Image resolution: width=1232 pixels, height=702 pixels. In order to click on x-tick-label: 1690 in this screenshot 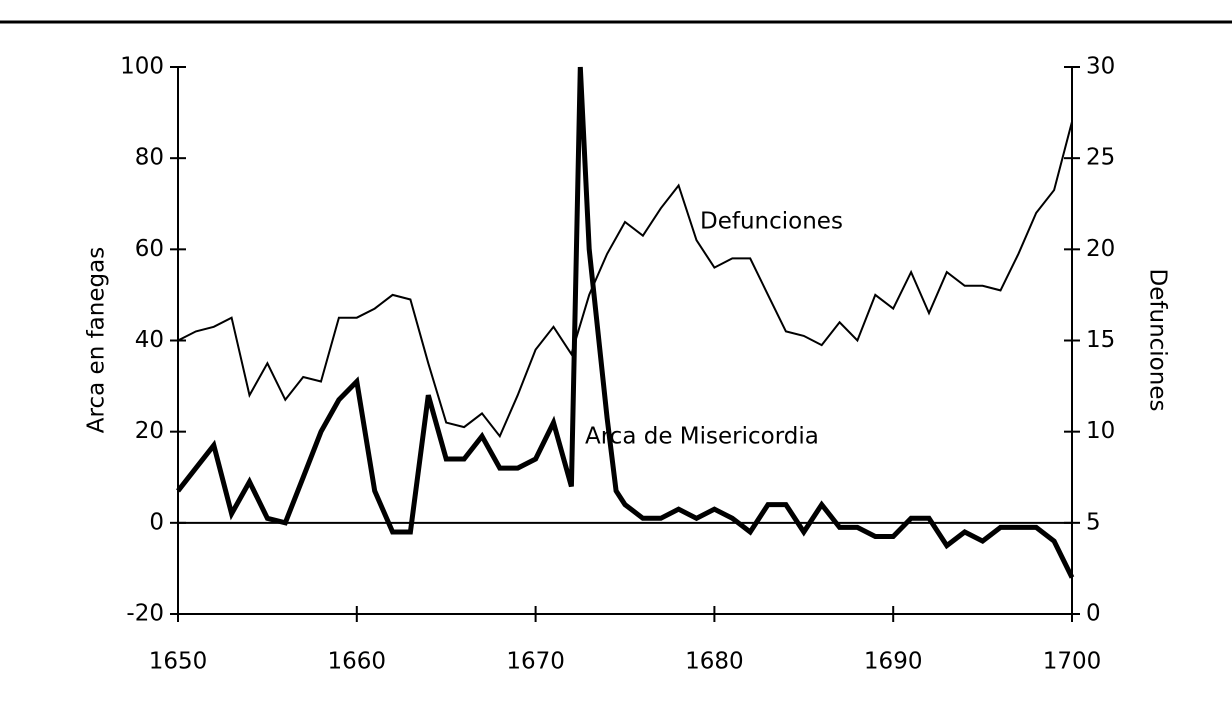, I will do `click(893, 662)`.